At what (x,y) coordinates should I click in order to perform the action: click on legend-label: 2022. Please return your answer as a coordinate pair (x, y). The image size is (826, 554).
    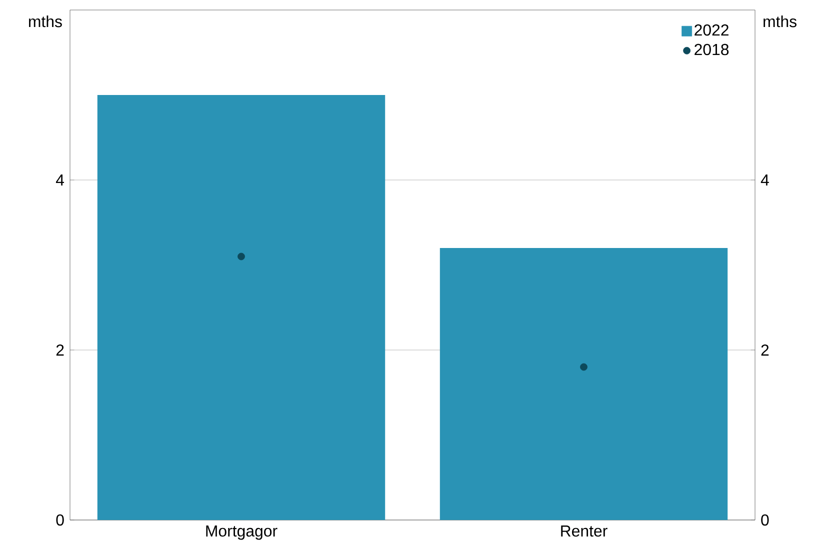
    Looking at the image, I should click on (711, 30).